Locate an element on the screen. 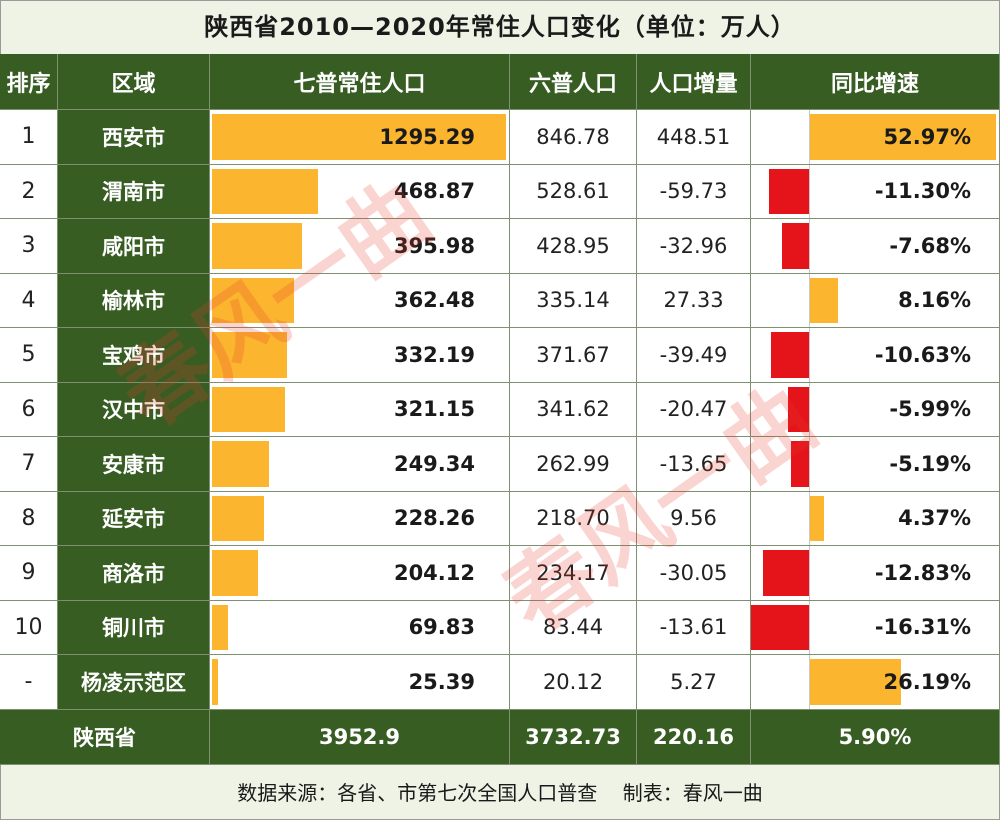  table-row-3-census6: 428.95 is located at coordinates (573, 246).